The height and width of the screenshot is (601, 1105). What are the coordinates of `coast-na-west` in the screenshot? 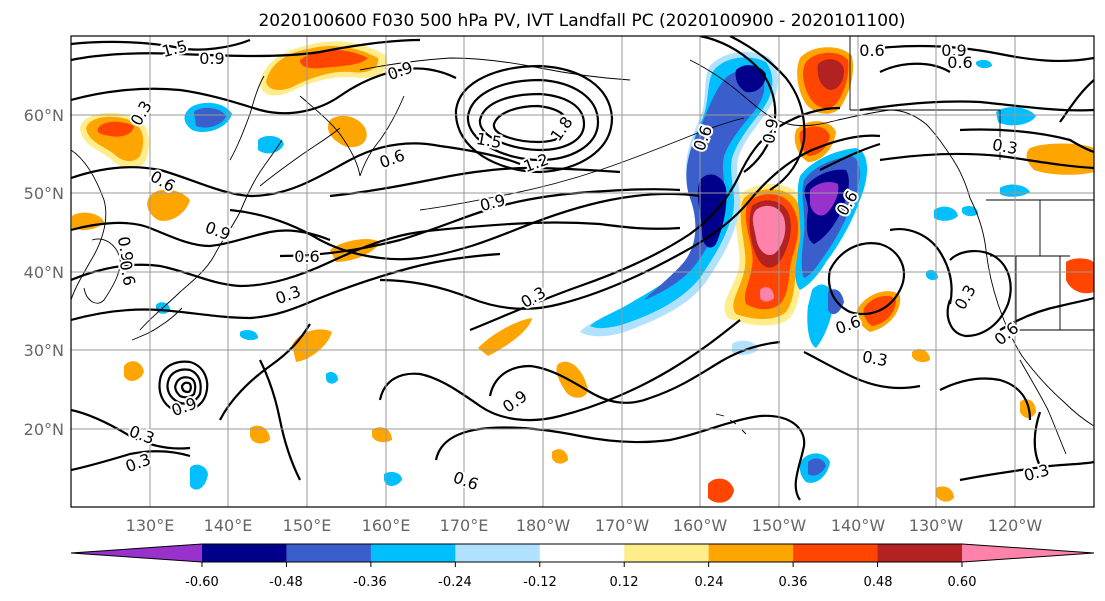 It's located at (1031, 312).